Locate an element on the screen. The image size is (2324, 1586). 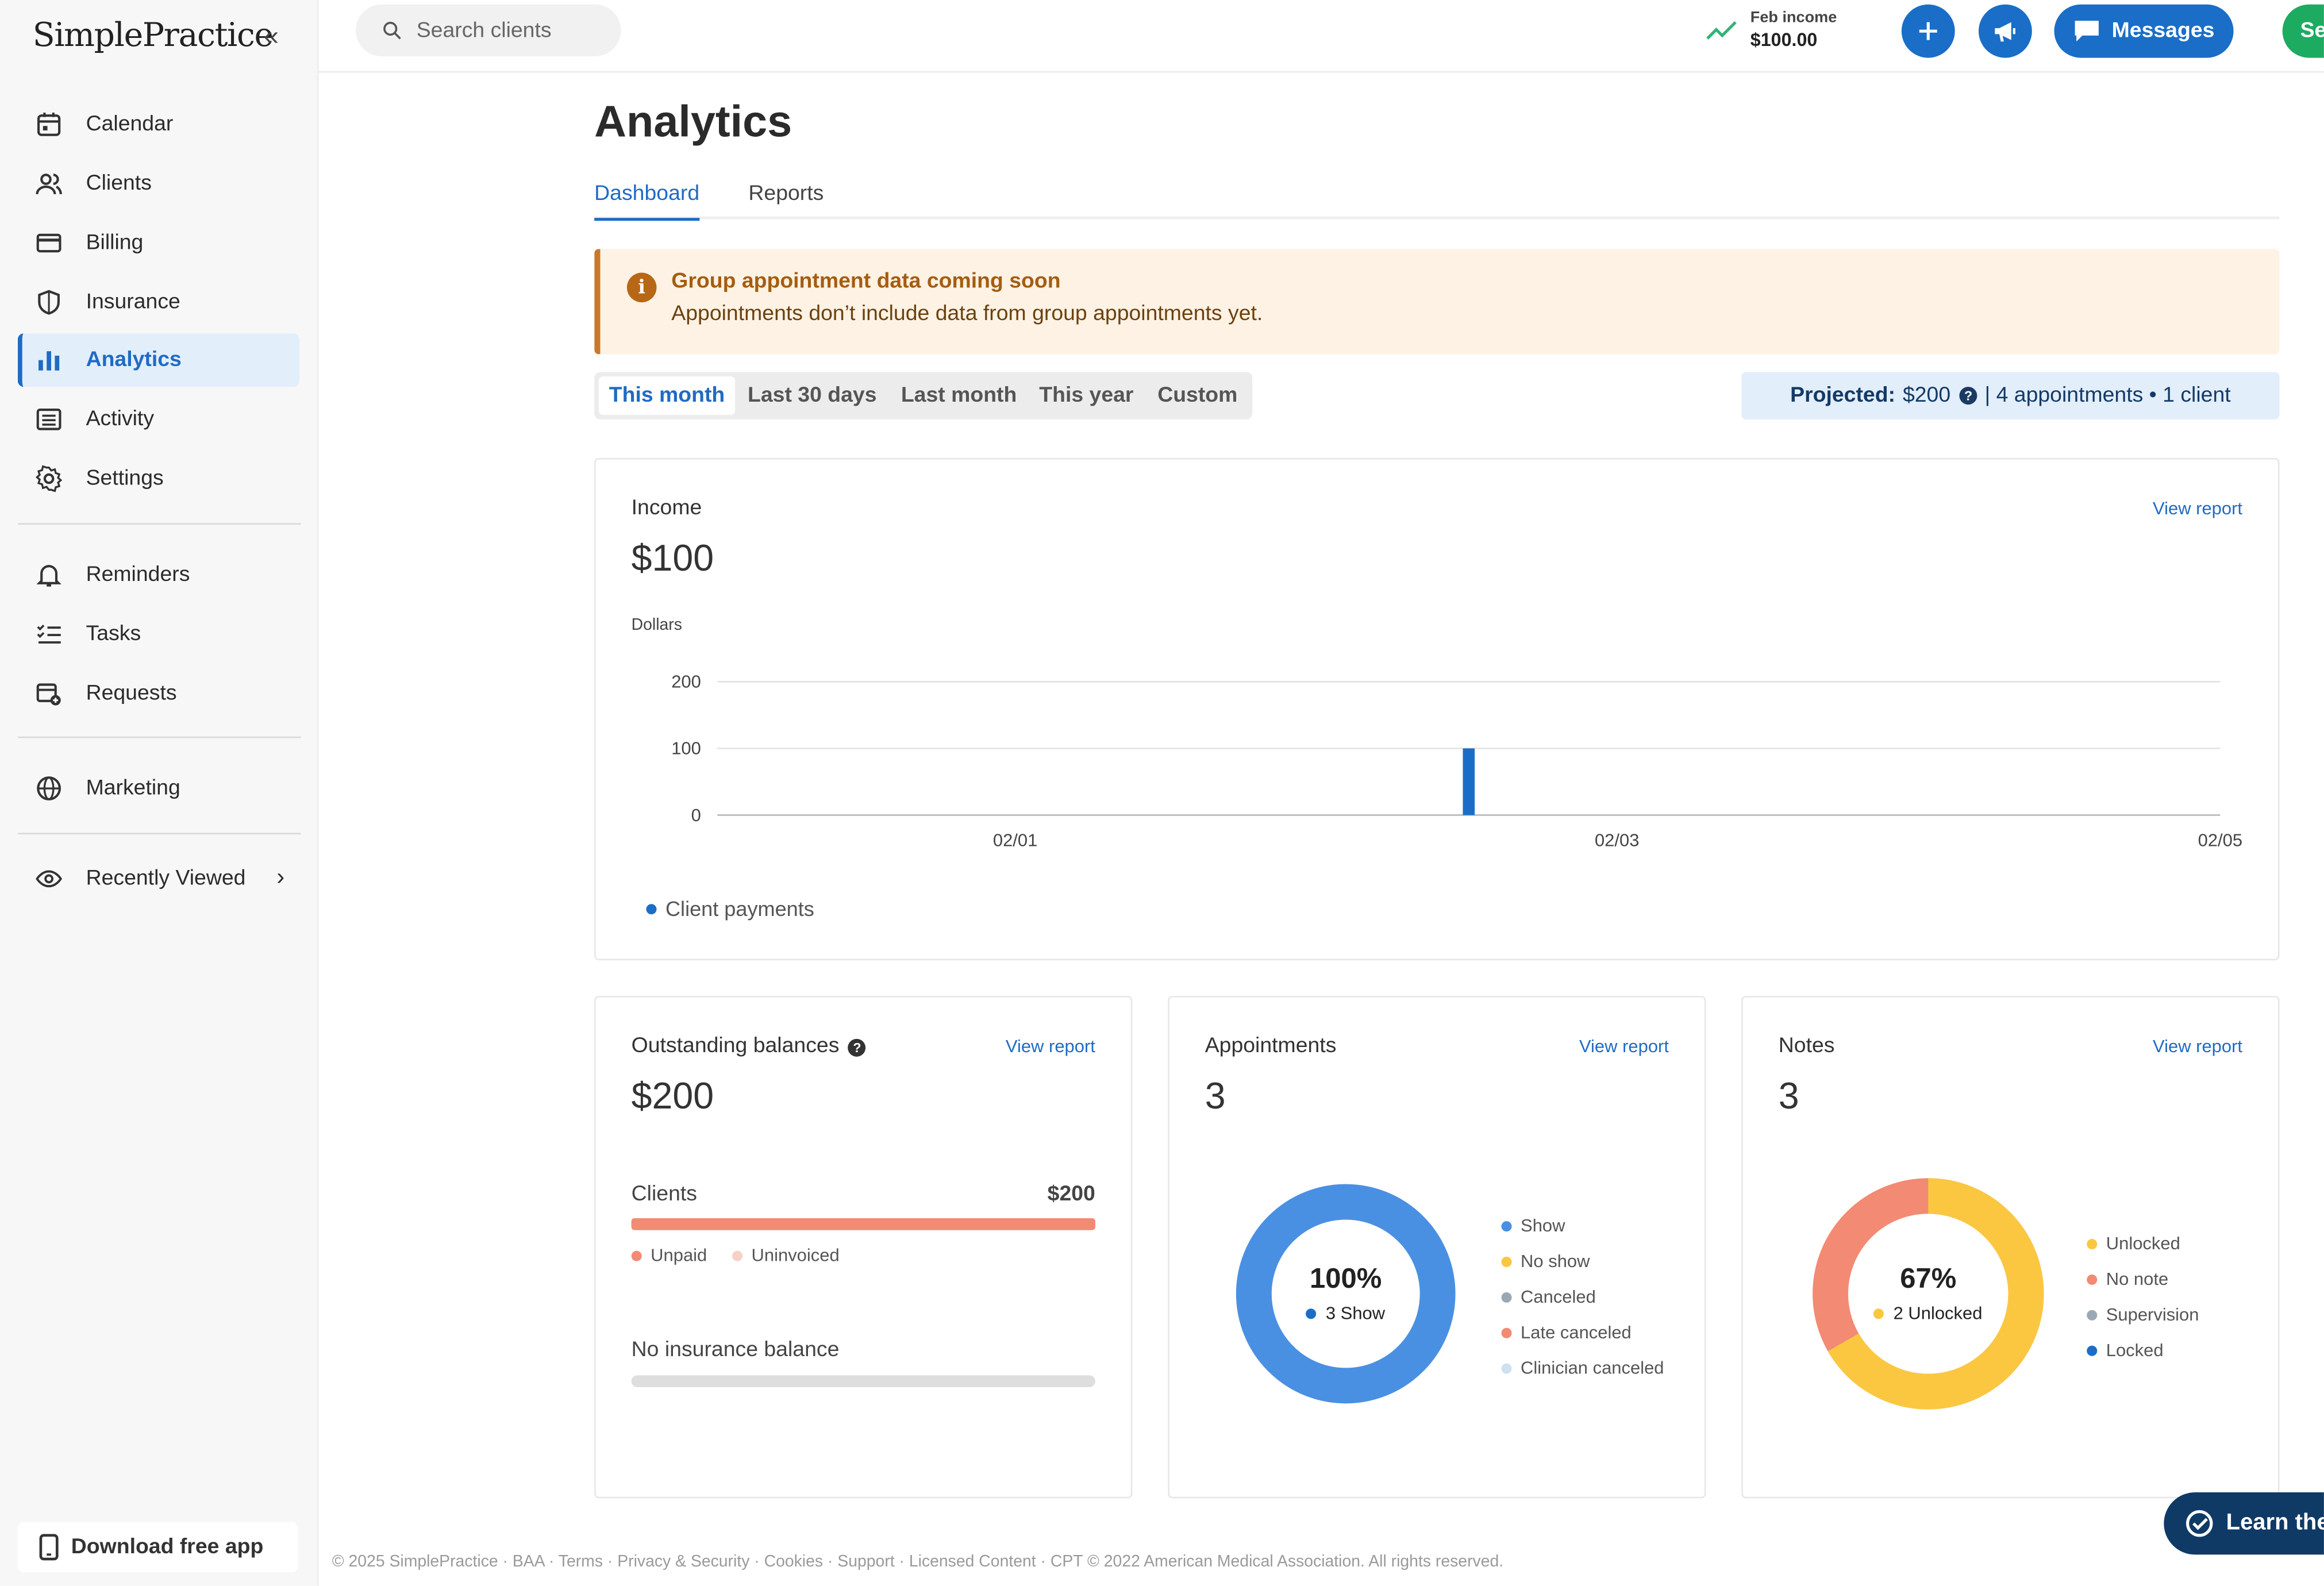
feb-income-widget: Feb income $100.00 is located at coordinates (1772, 30).